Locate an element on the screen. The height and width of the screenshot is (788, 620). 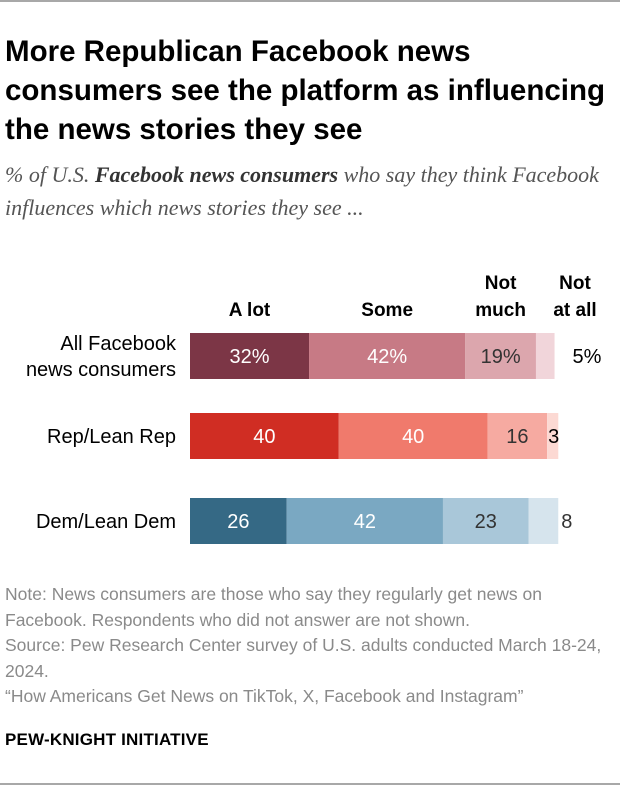
brand-label: PEW-KNIGHT INITIATIVE is located at coordinates (107, 739).